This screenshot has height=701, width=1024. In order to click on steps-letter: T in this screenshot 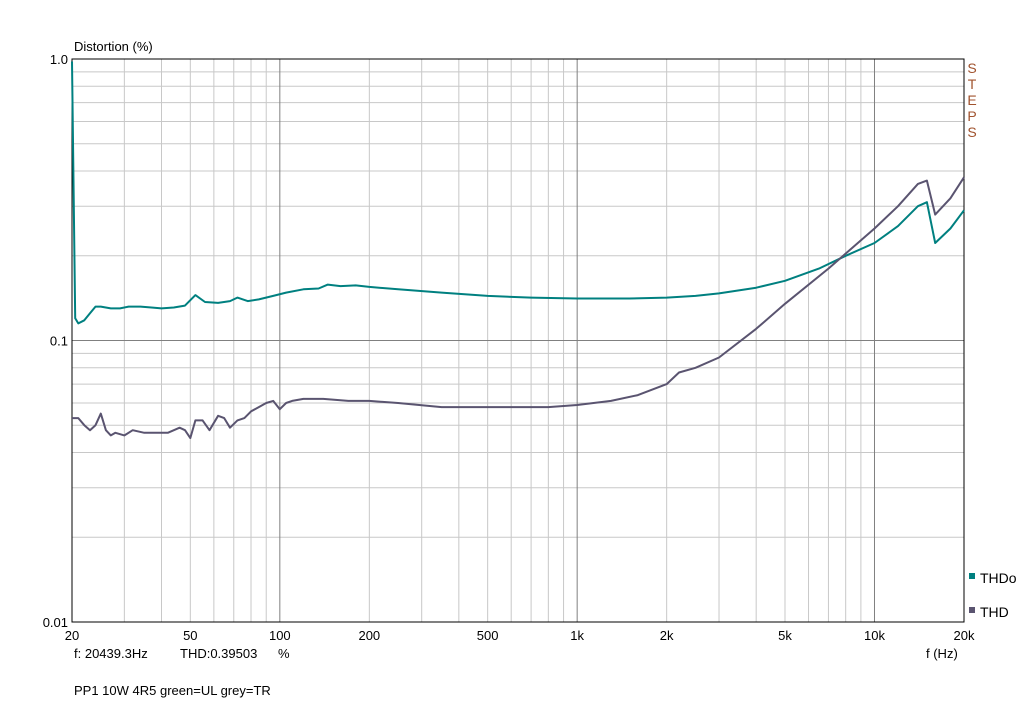, I will do `click(972, 84)`.